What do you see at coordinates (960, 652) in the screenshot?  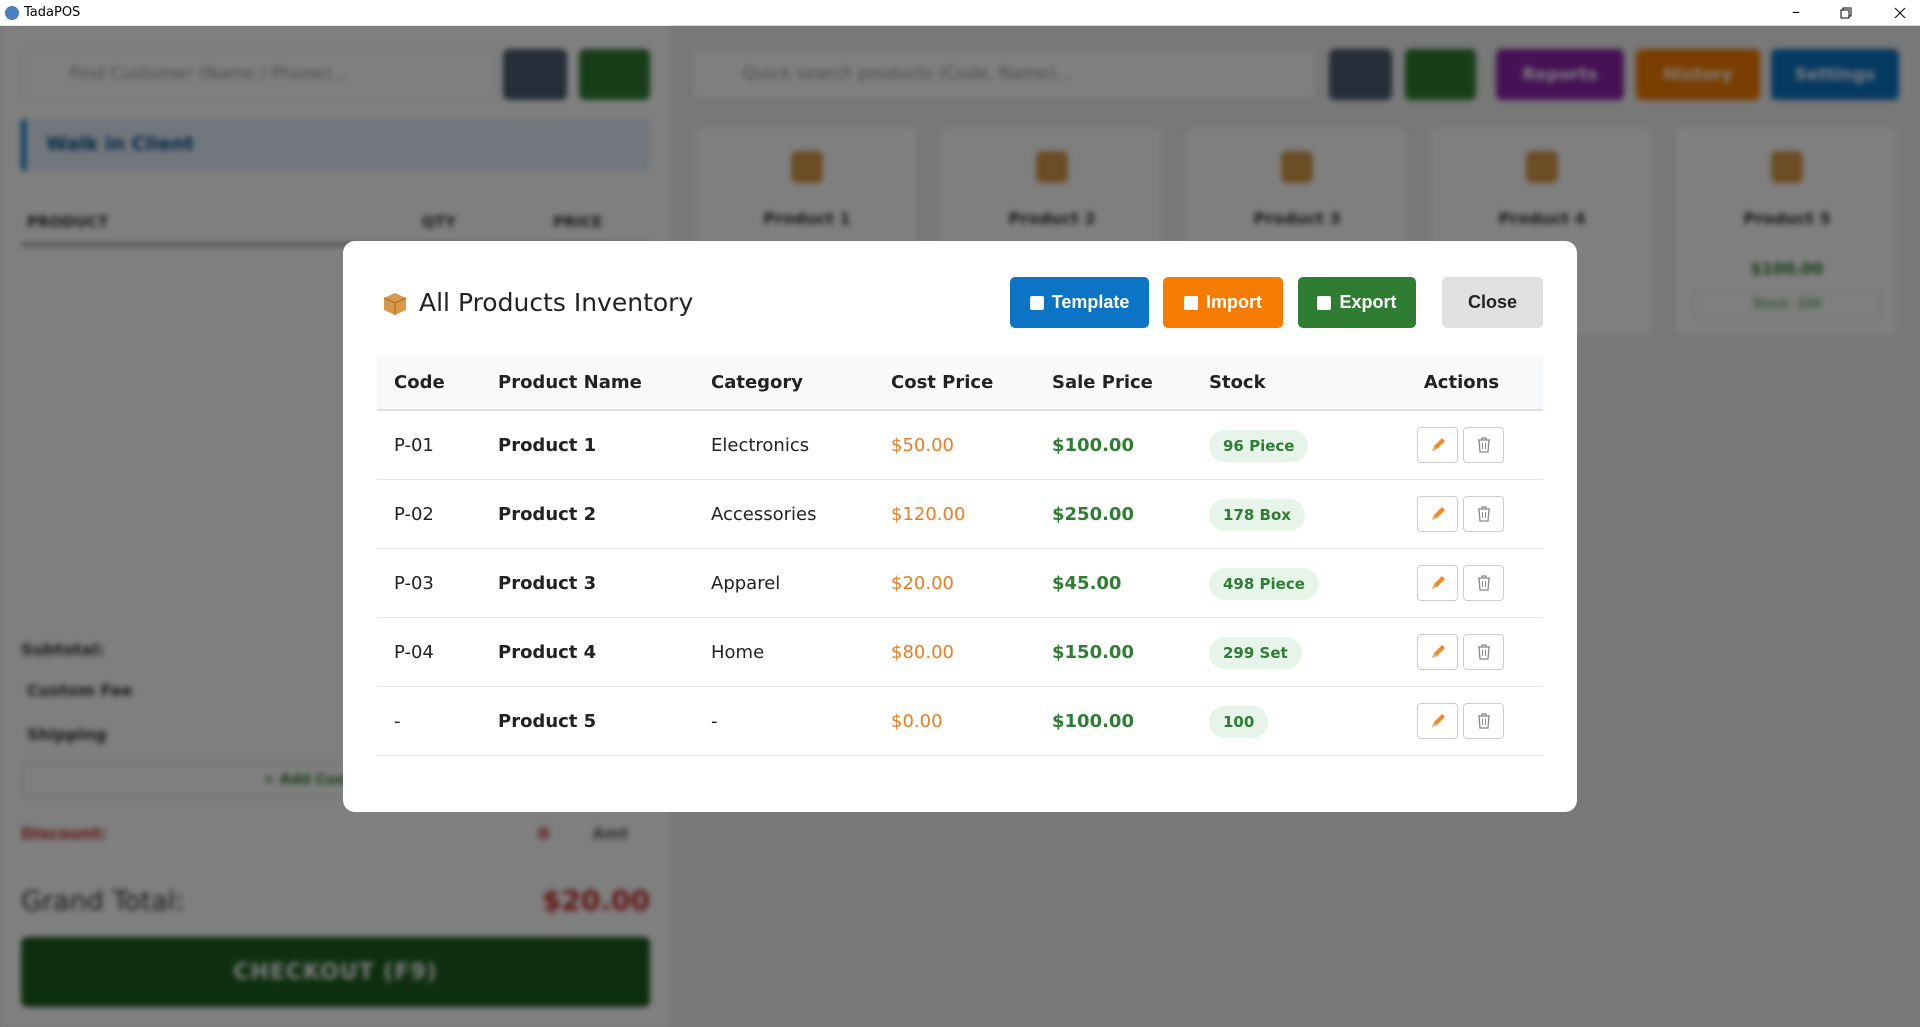 I see `table-row: P-04 Product 4 Home $80.00 $150.00 299 Set` at bounding box center [960, 652].